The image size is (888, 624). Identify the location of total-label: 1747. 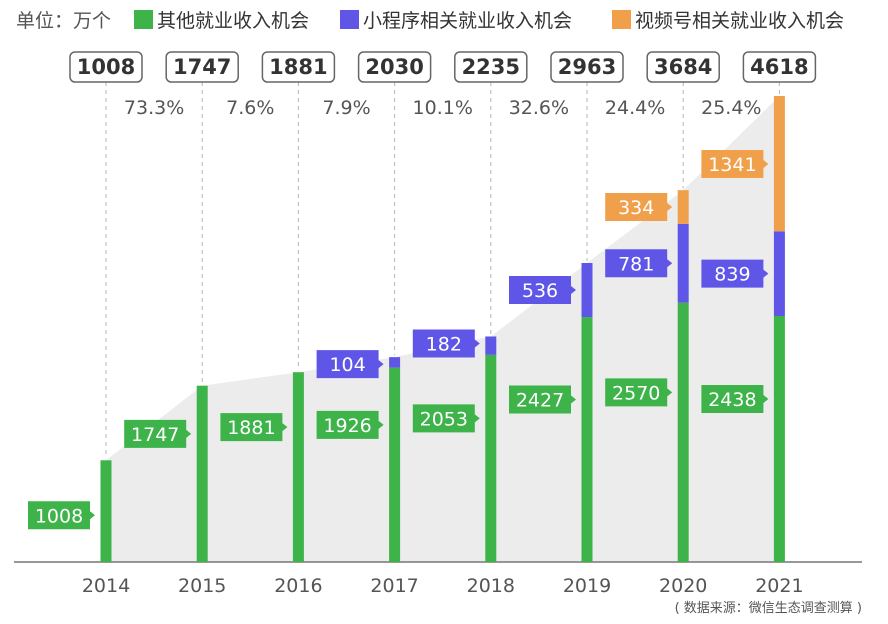
(202, 67).